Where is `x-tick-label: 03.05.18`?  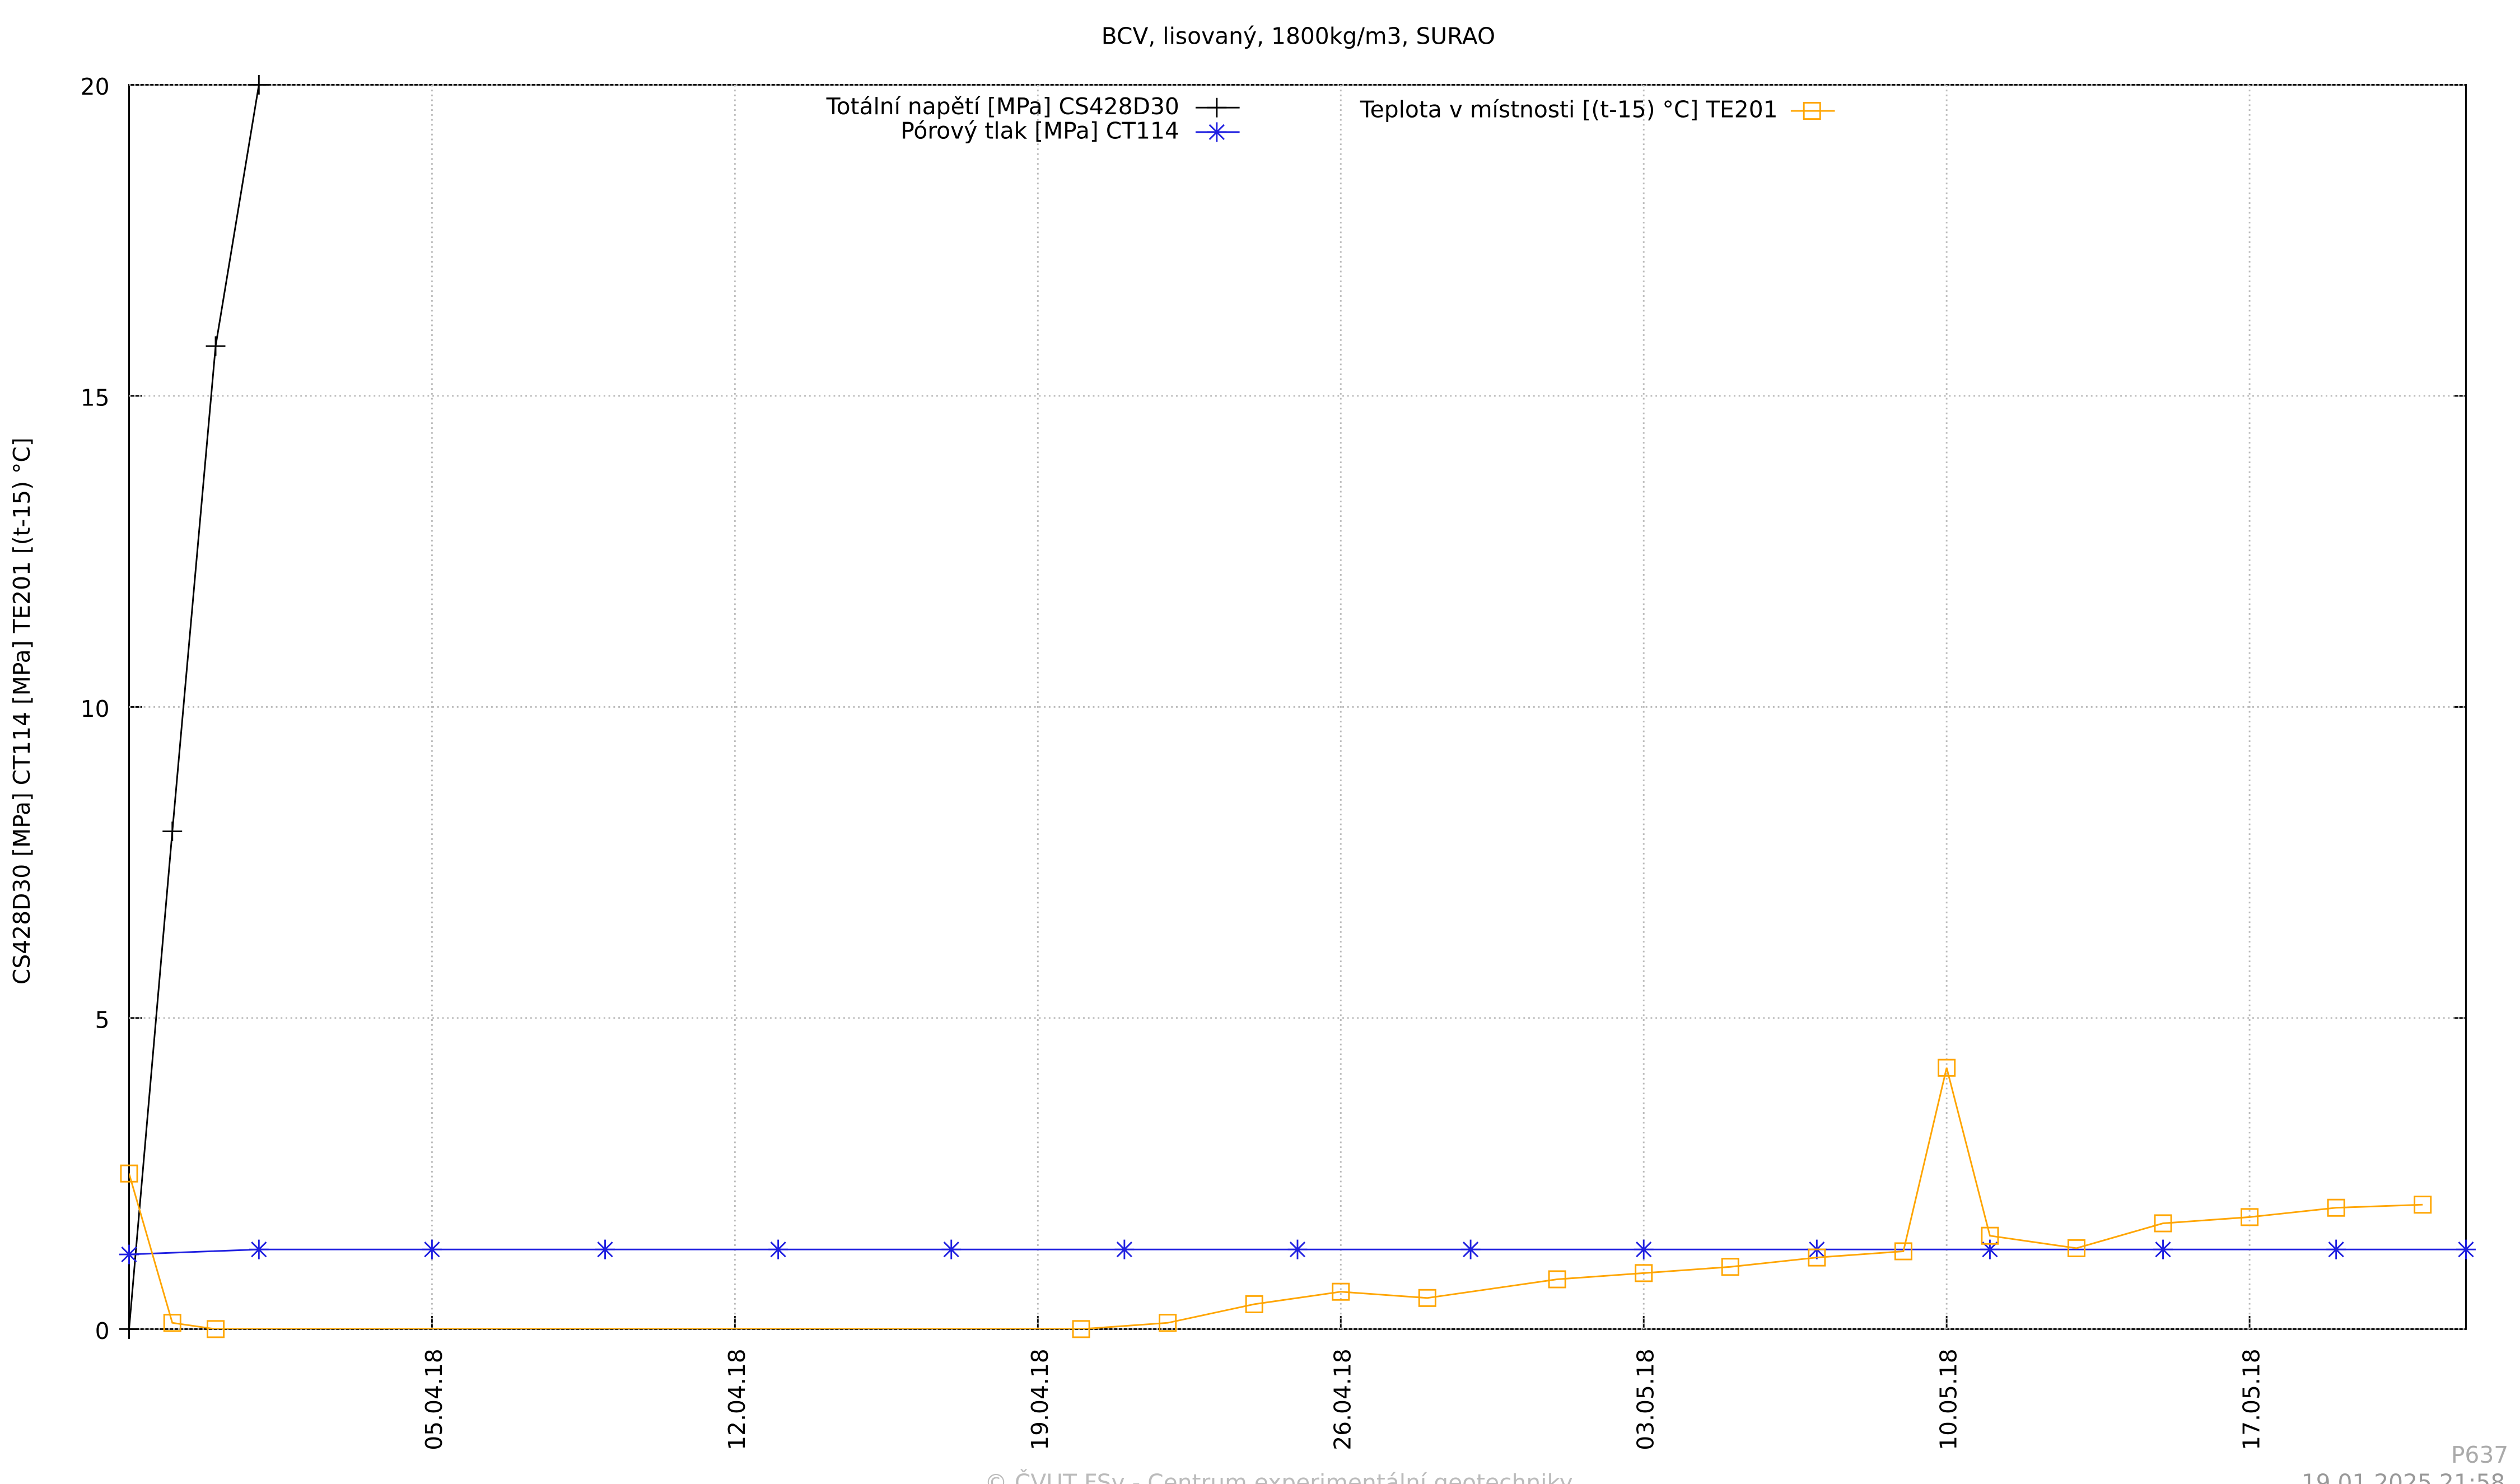
x-tick-label: 03.05.18 is located at coordinates (1646, 1399).